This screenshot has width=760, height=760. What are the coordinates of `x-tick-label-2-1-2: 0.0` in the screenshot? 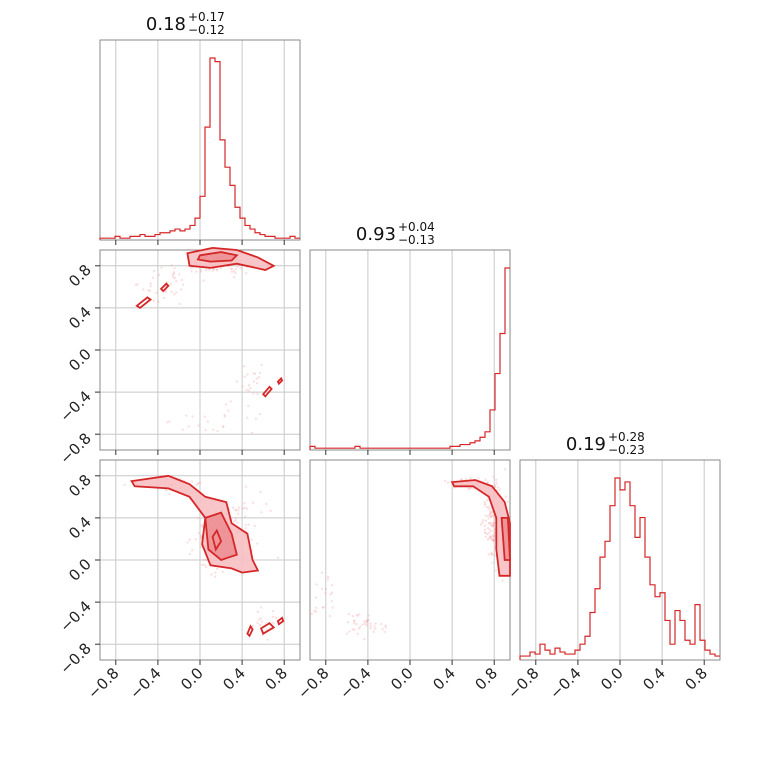 It's located at (402, 679).